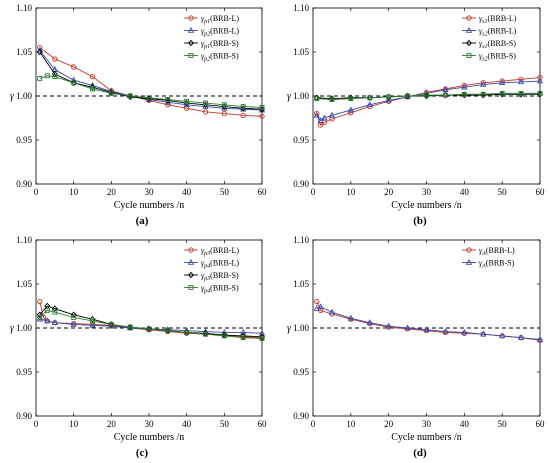 This screenshot has width=550, height=463. Describe the element at coordinates (420, 453) in the screenshot. I see `panel-letter: (d)` at that location.